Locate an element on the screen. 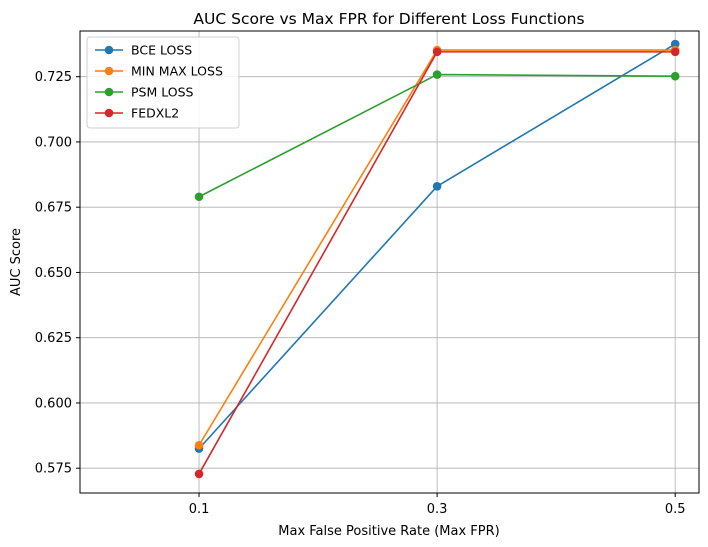 This screenshot has width=708, height=547. legend: BCE LOSS MIN MAX LOSS PSM LOSS FEDXL2 is located at coordinates (163, 82).